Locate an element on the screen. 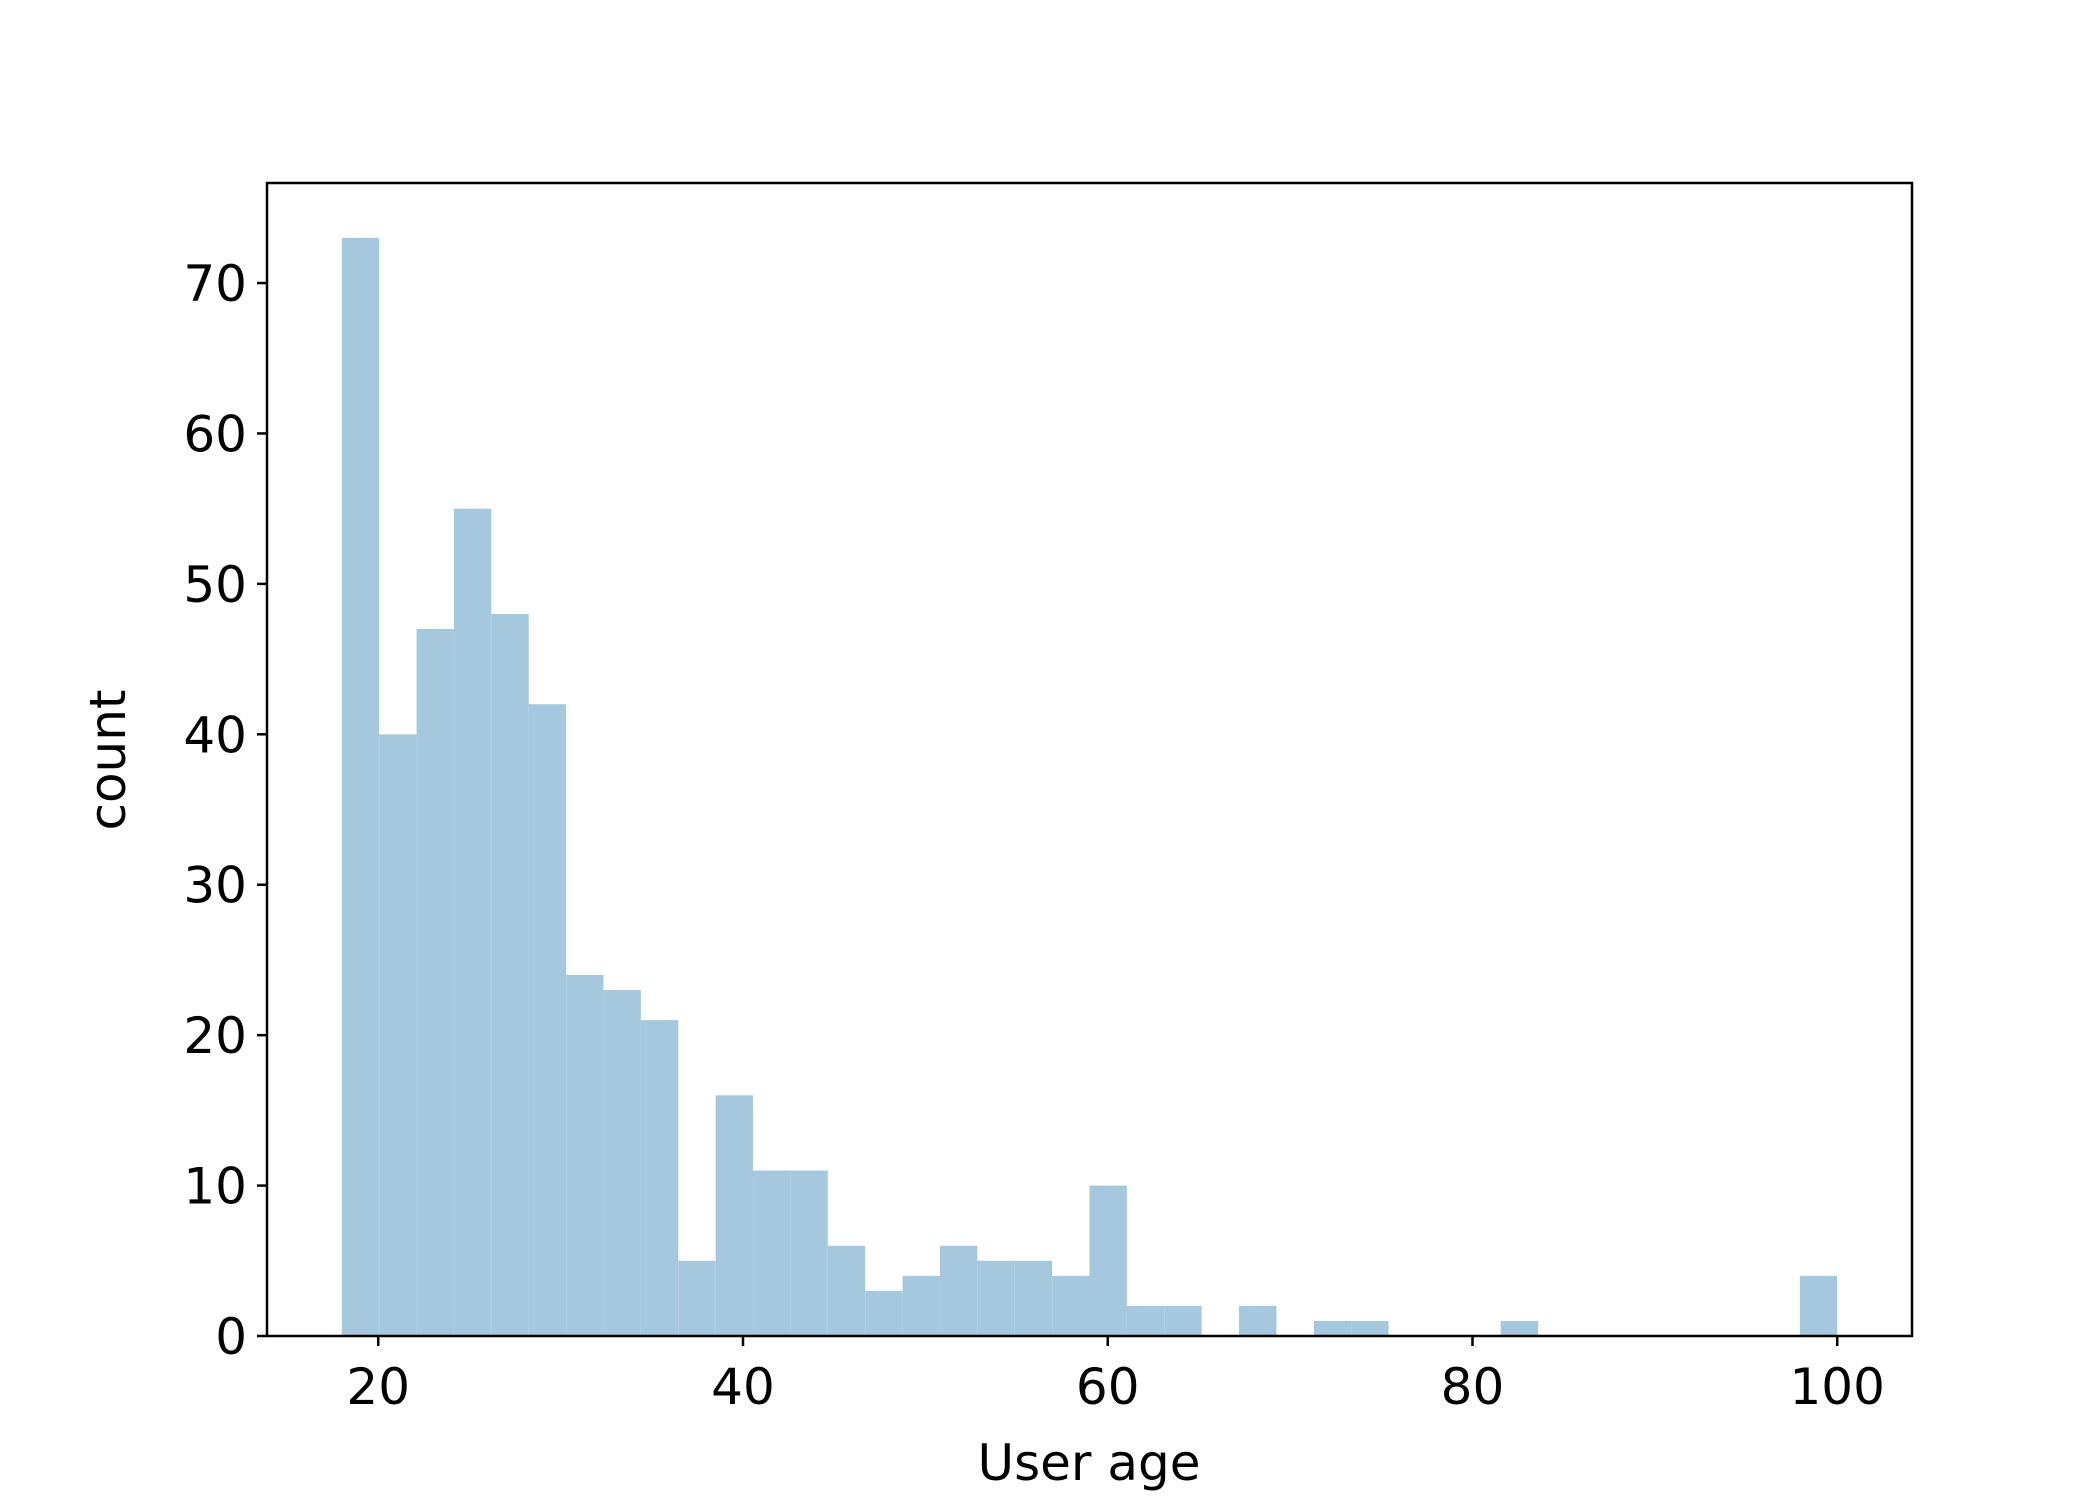  x-tick-label: 20 is located at coordinates (378, 1387).